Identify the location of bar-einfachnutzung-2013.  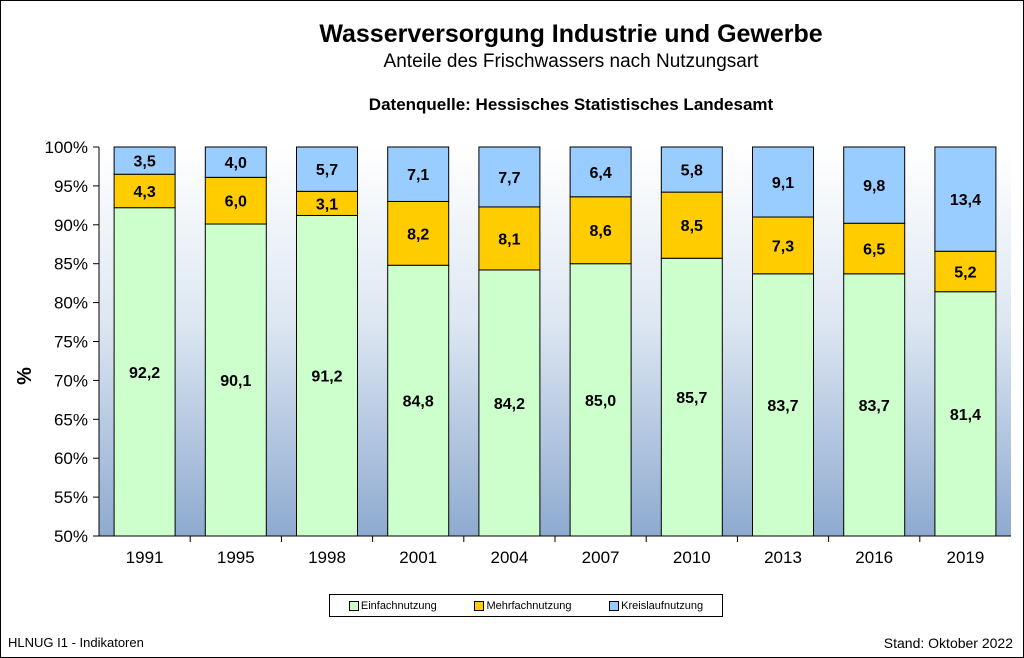
(783, 405).